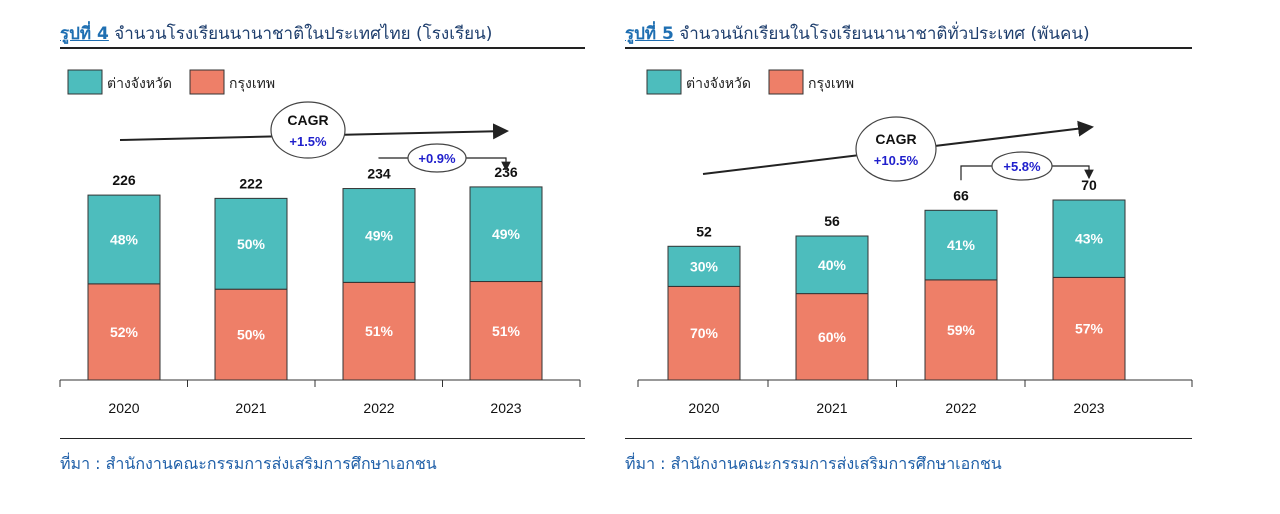 The height and width of the screenshot is (514, 1280). I want to click on data-label-province-pct: 41%, so click(961, 245).